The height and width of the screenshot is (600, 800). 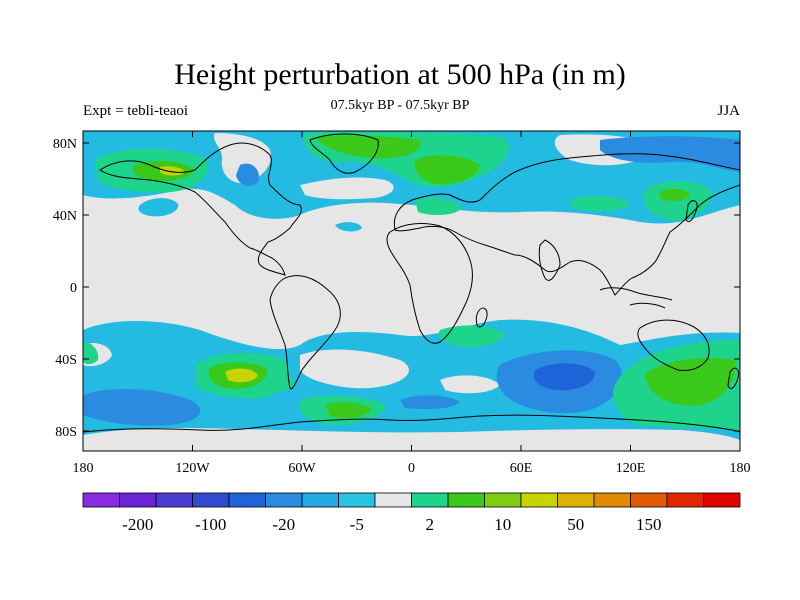 What do you see at coordinates (411, 468) in the screenshot?
I see `x-tick-label: 0` at bounding box center [411, 468].